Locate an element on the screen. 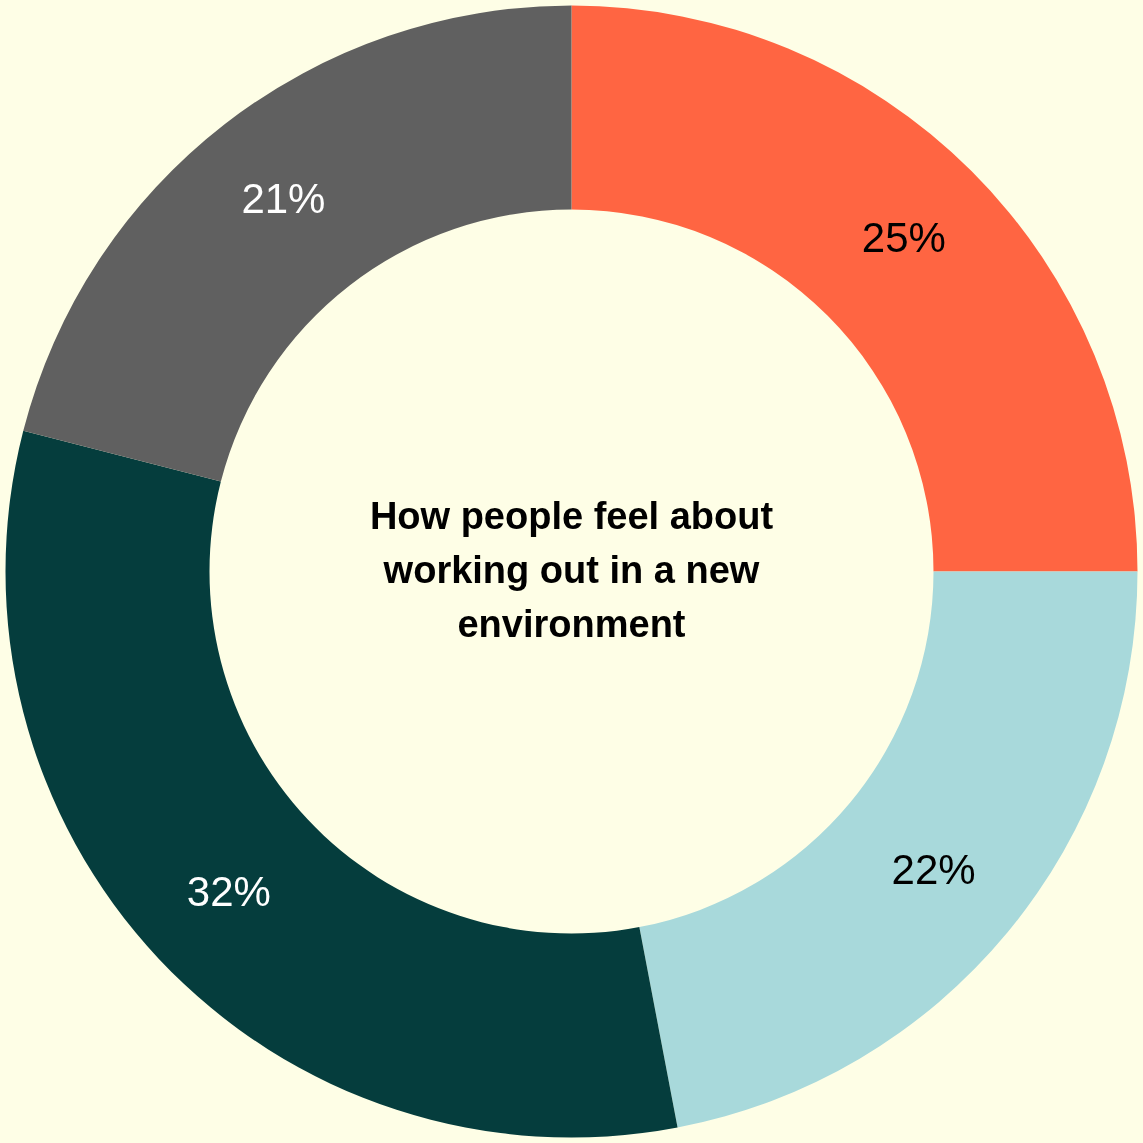 The height and width of the screenshot is (1143, 1143). data-label: 22% is located at coordinates (933, 870).